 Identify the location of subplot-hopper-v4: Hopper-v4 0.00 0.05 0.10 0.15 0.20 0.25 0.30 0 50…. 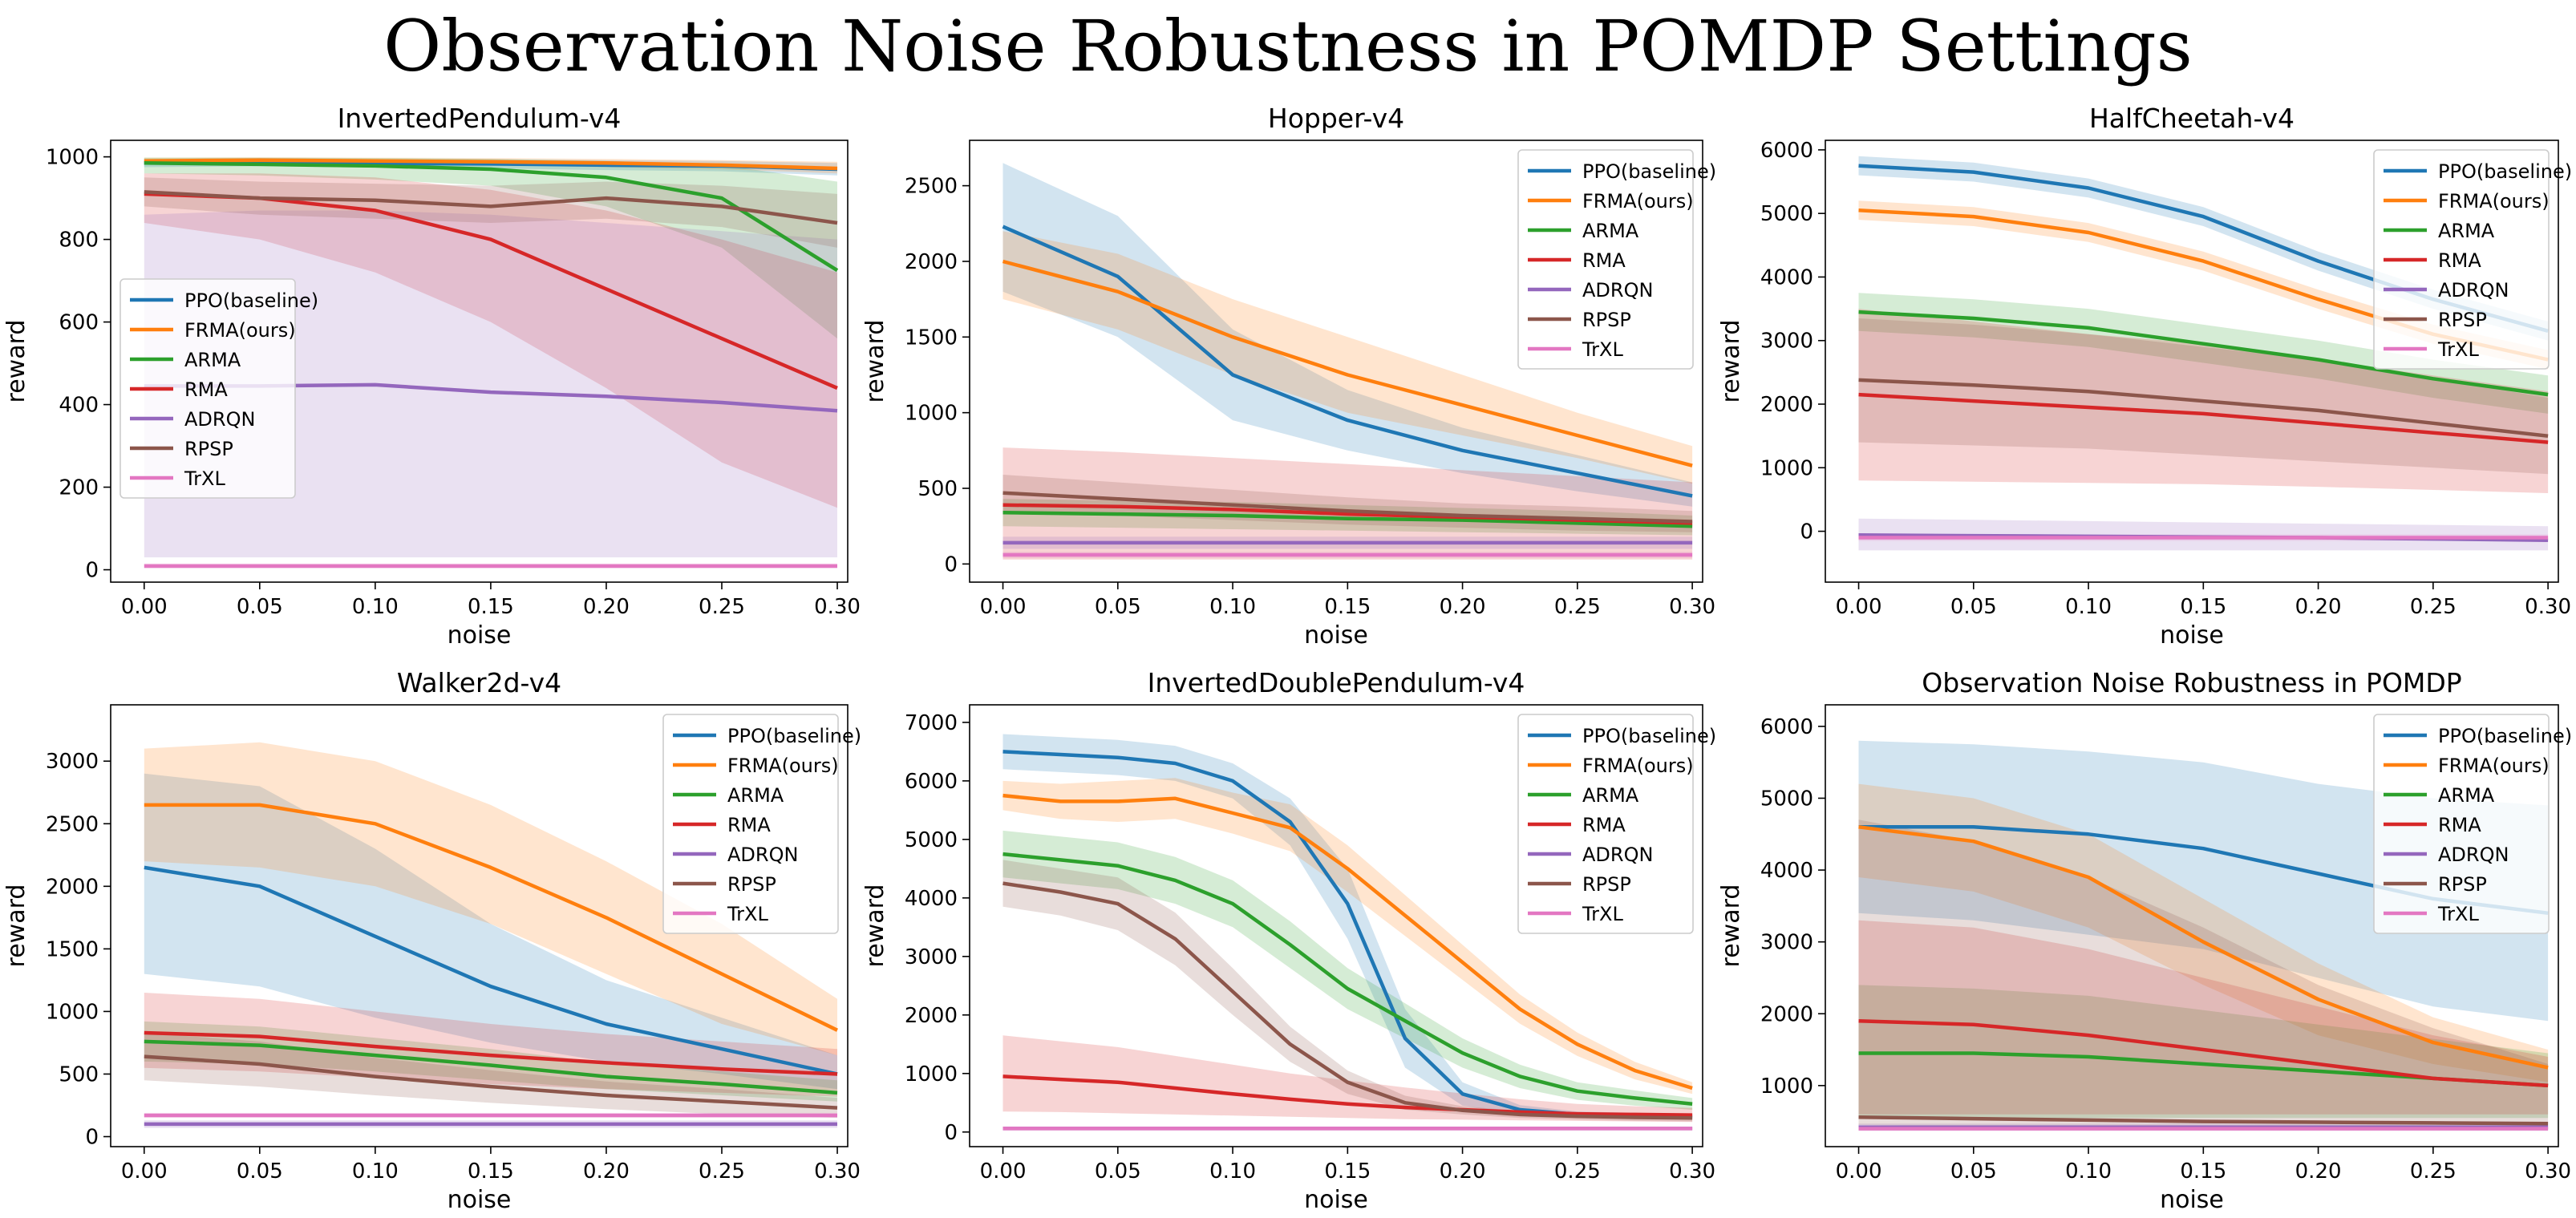
(1288, 376).